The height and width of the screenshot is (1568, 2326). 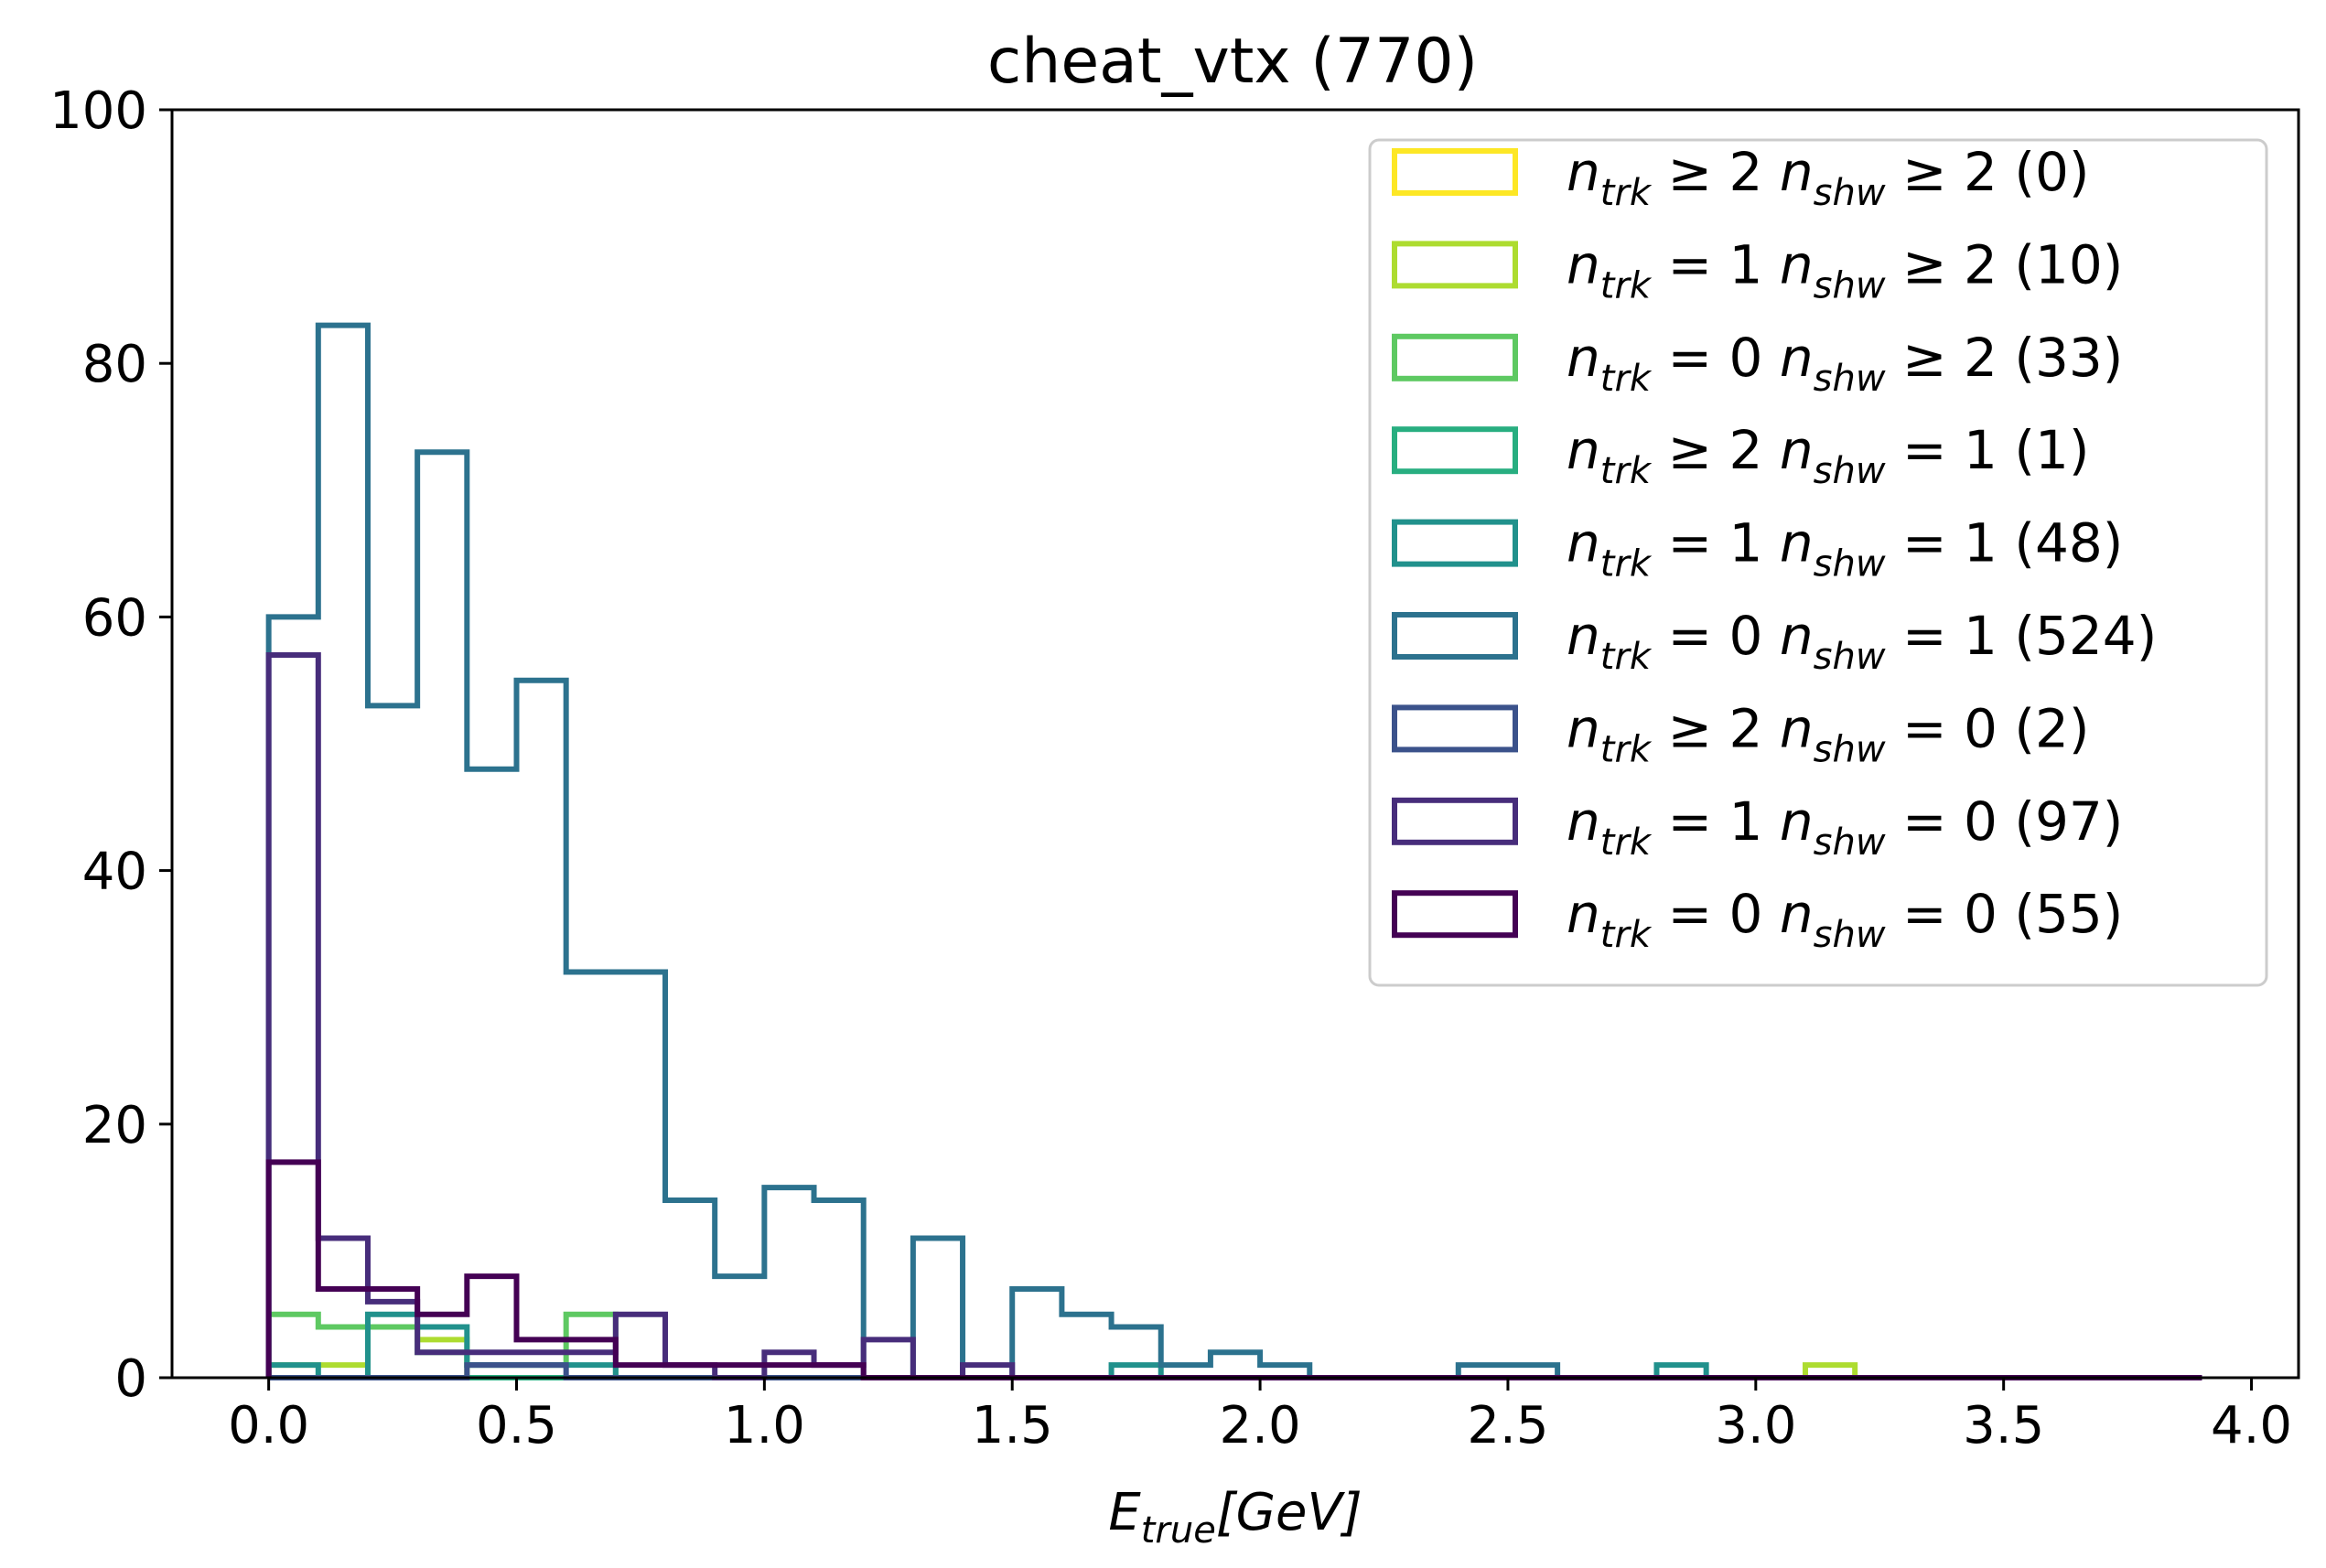 I want to click on histogram-series-t0s2, so click(x=1233, y=1345).